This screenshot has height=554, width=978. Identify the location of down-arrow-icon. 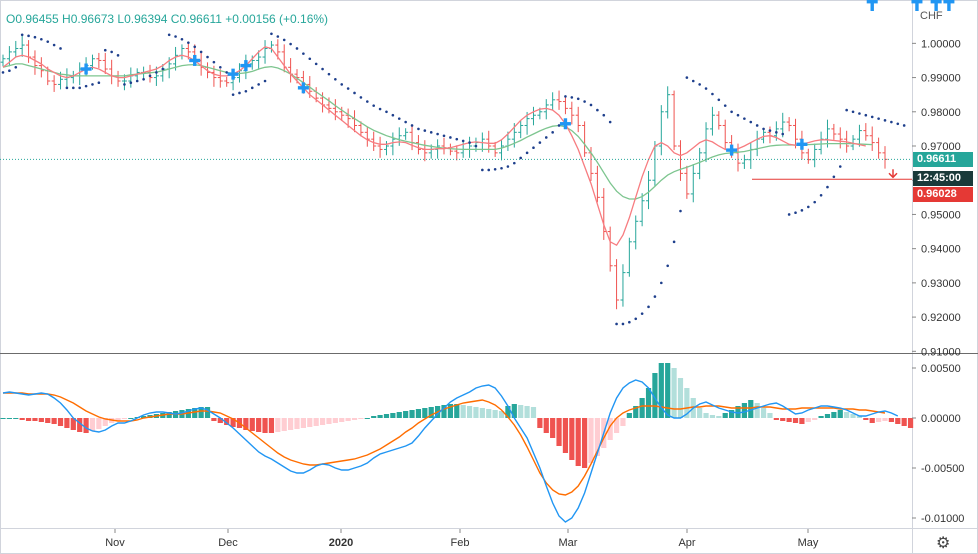
(893, 174).